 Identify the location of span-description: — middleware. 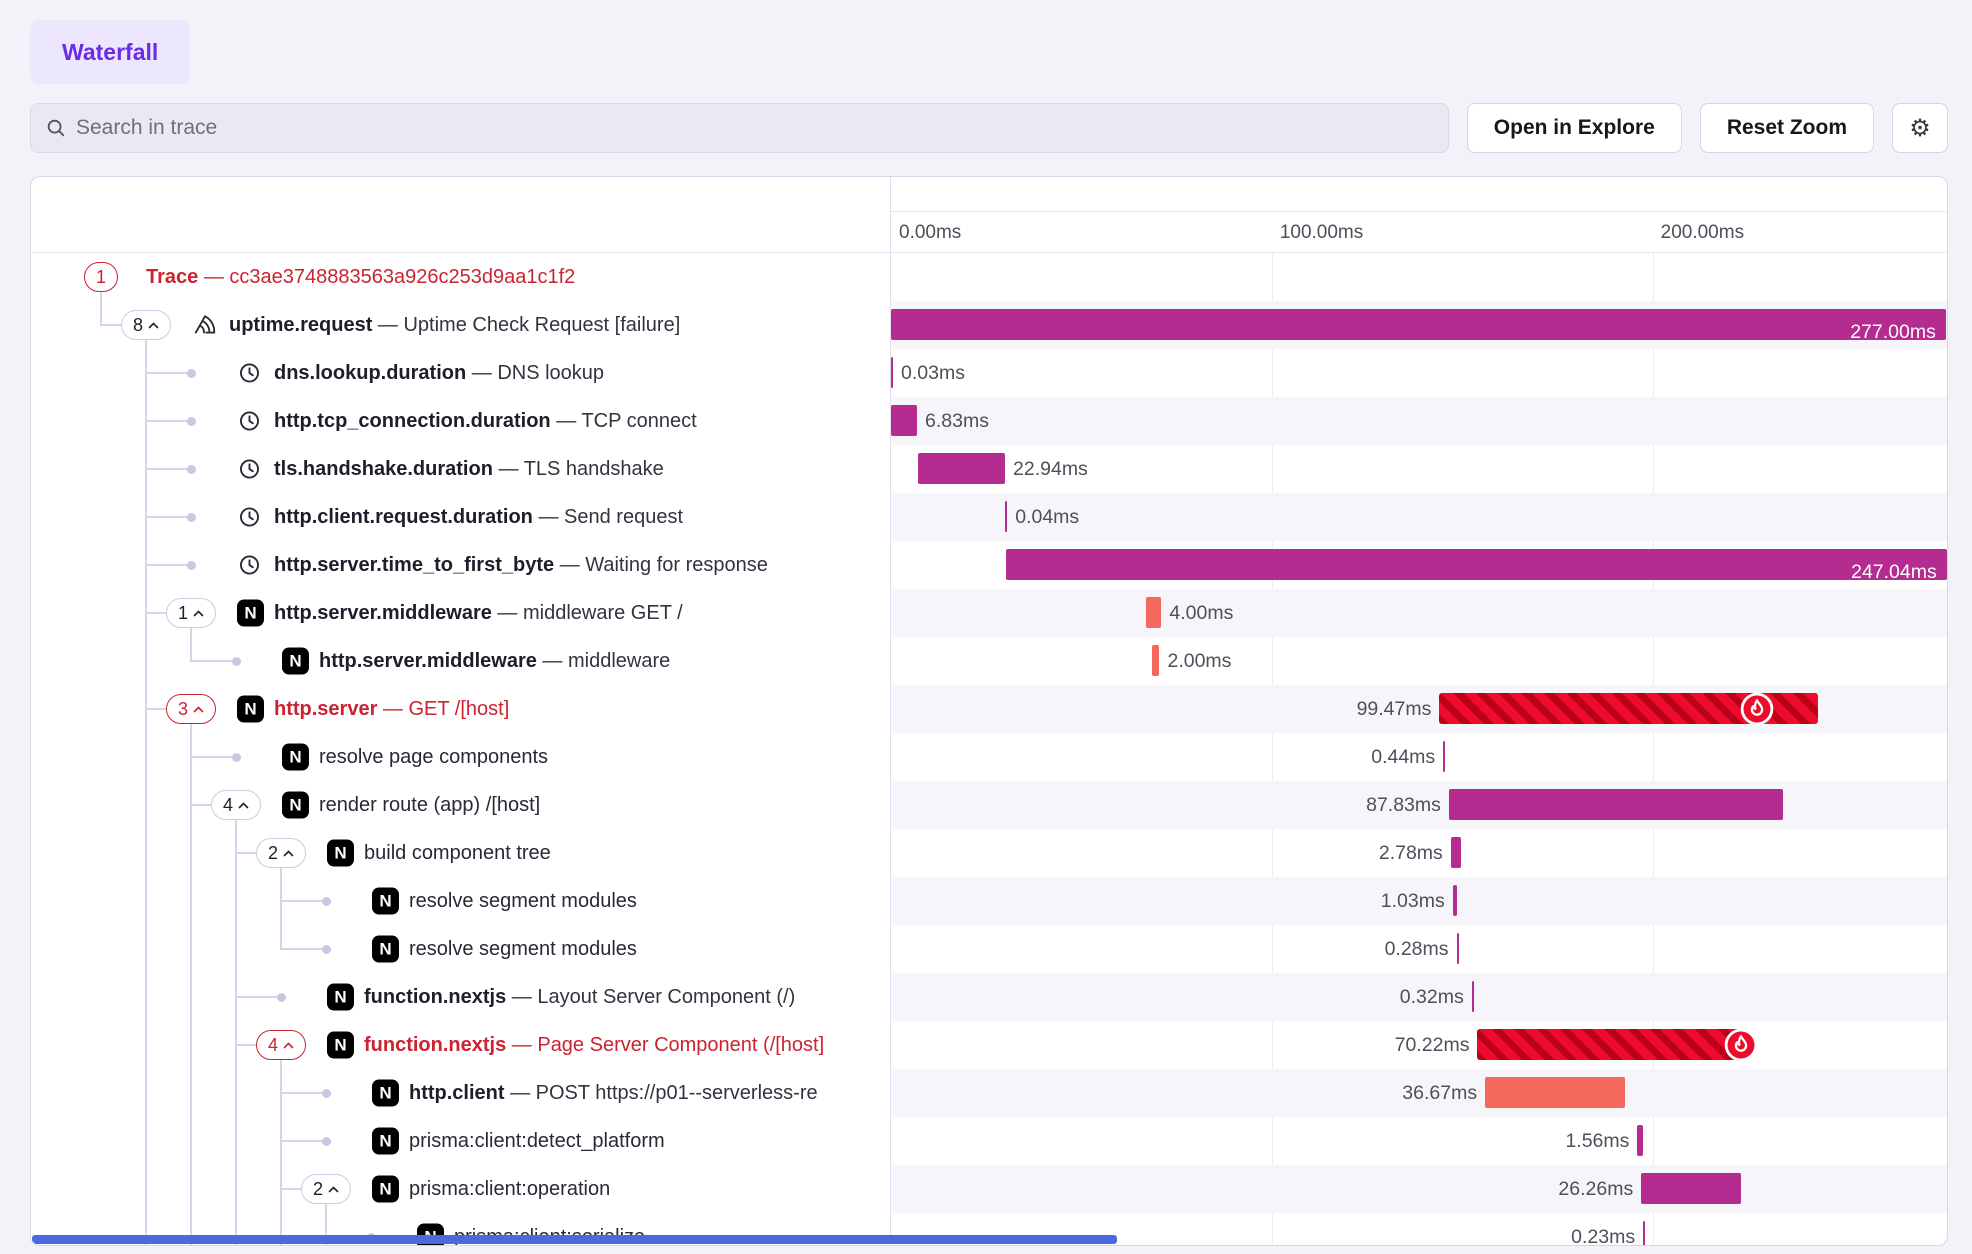
(603, 661).